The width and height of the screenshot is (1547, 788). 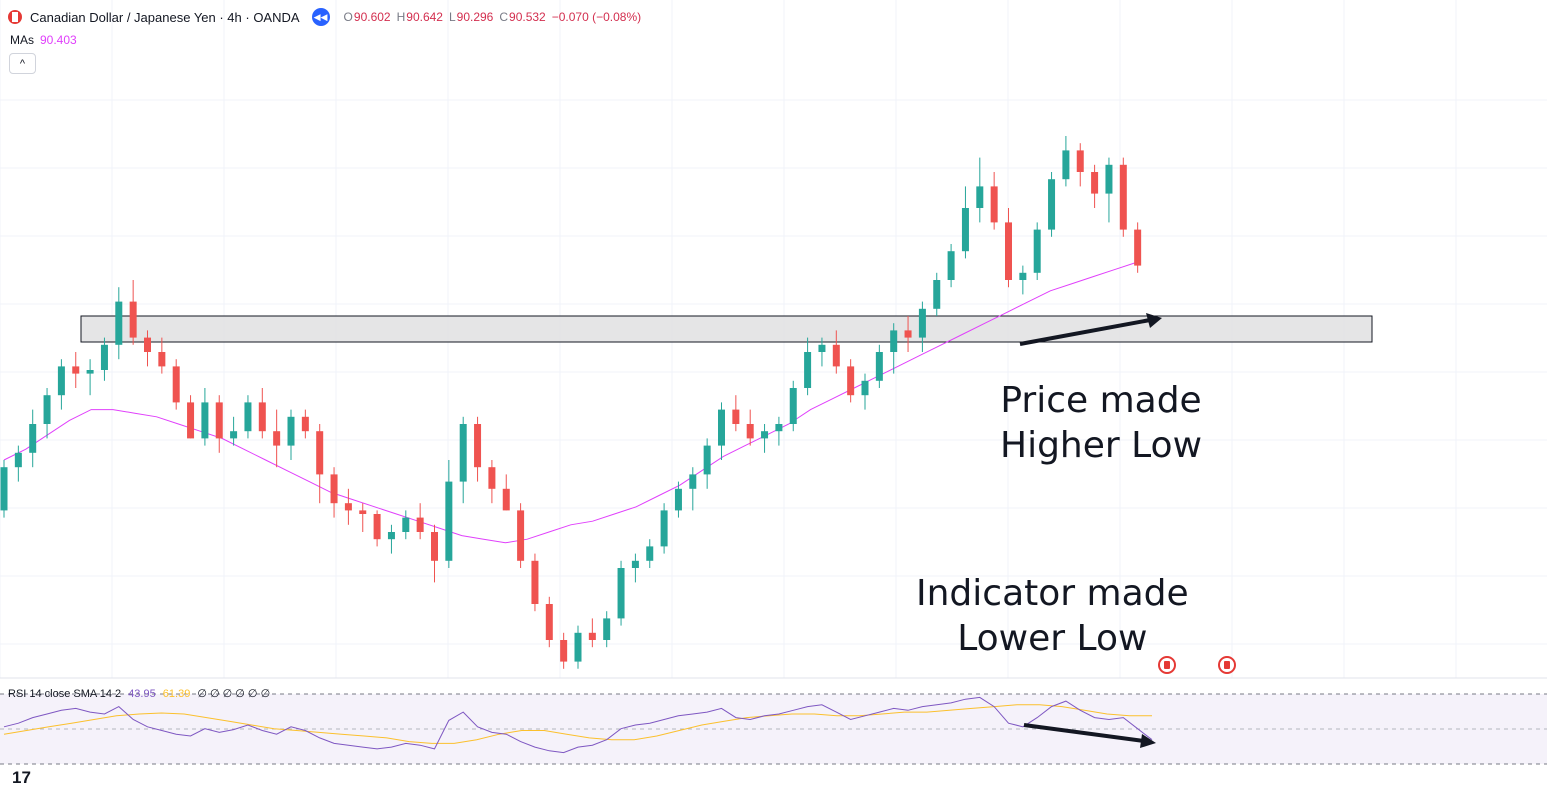 I want to click on price-annotation-line-1: Price made, so click(x=1101, y=400).